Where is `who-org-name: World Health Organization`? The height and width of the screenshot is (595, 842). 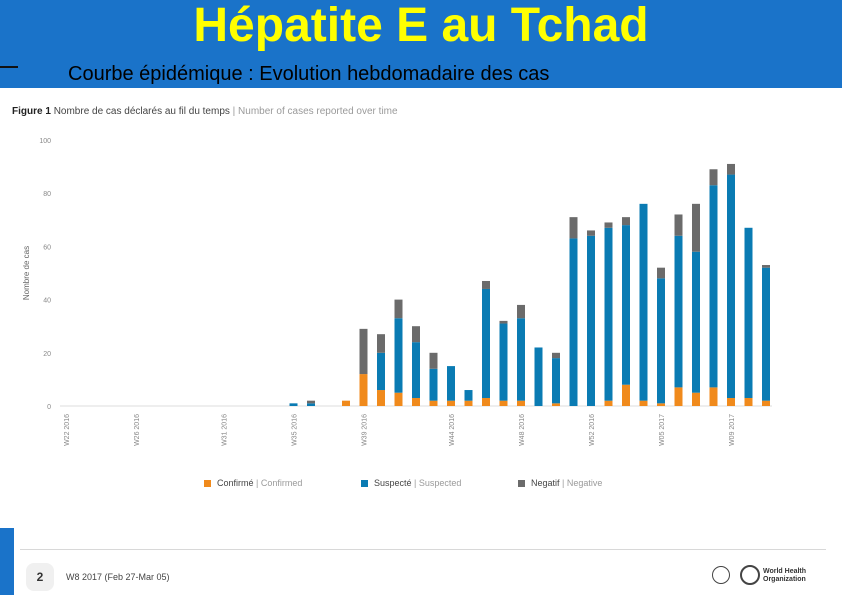
who-org-name: World Health Organization is located at coordinates (784, 576).